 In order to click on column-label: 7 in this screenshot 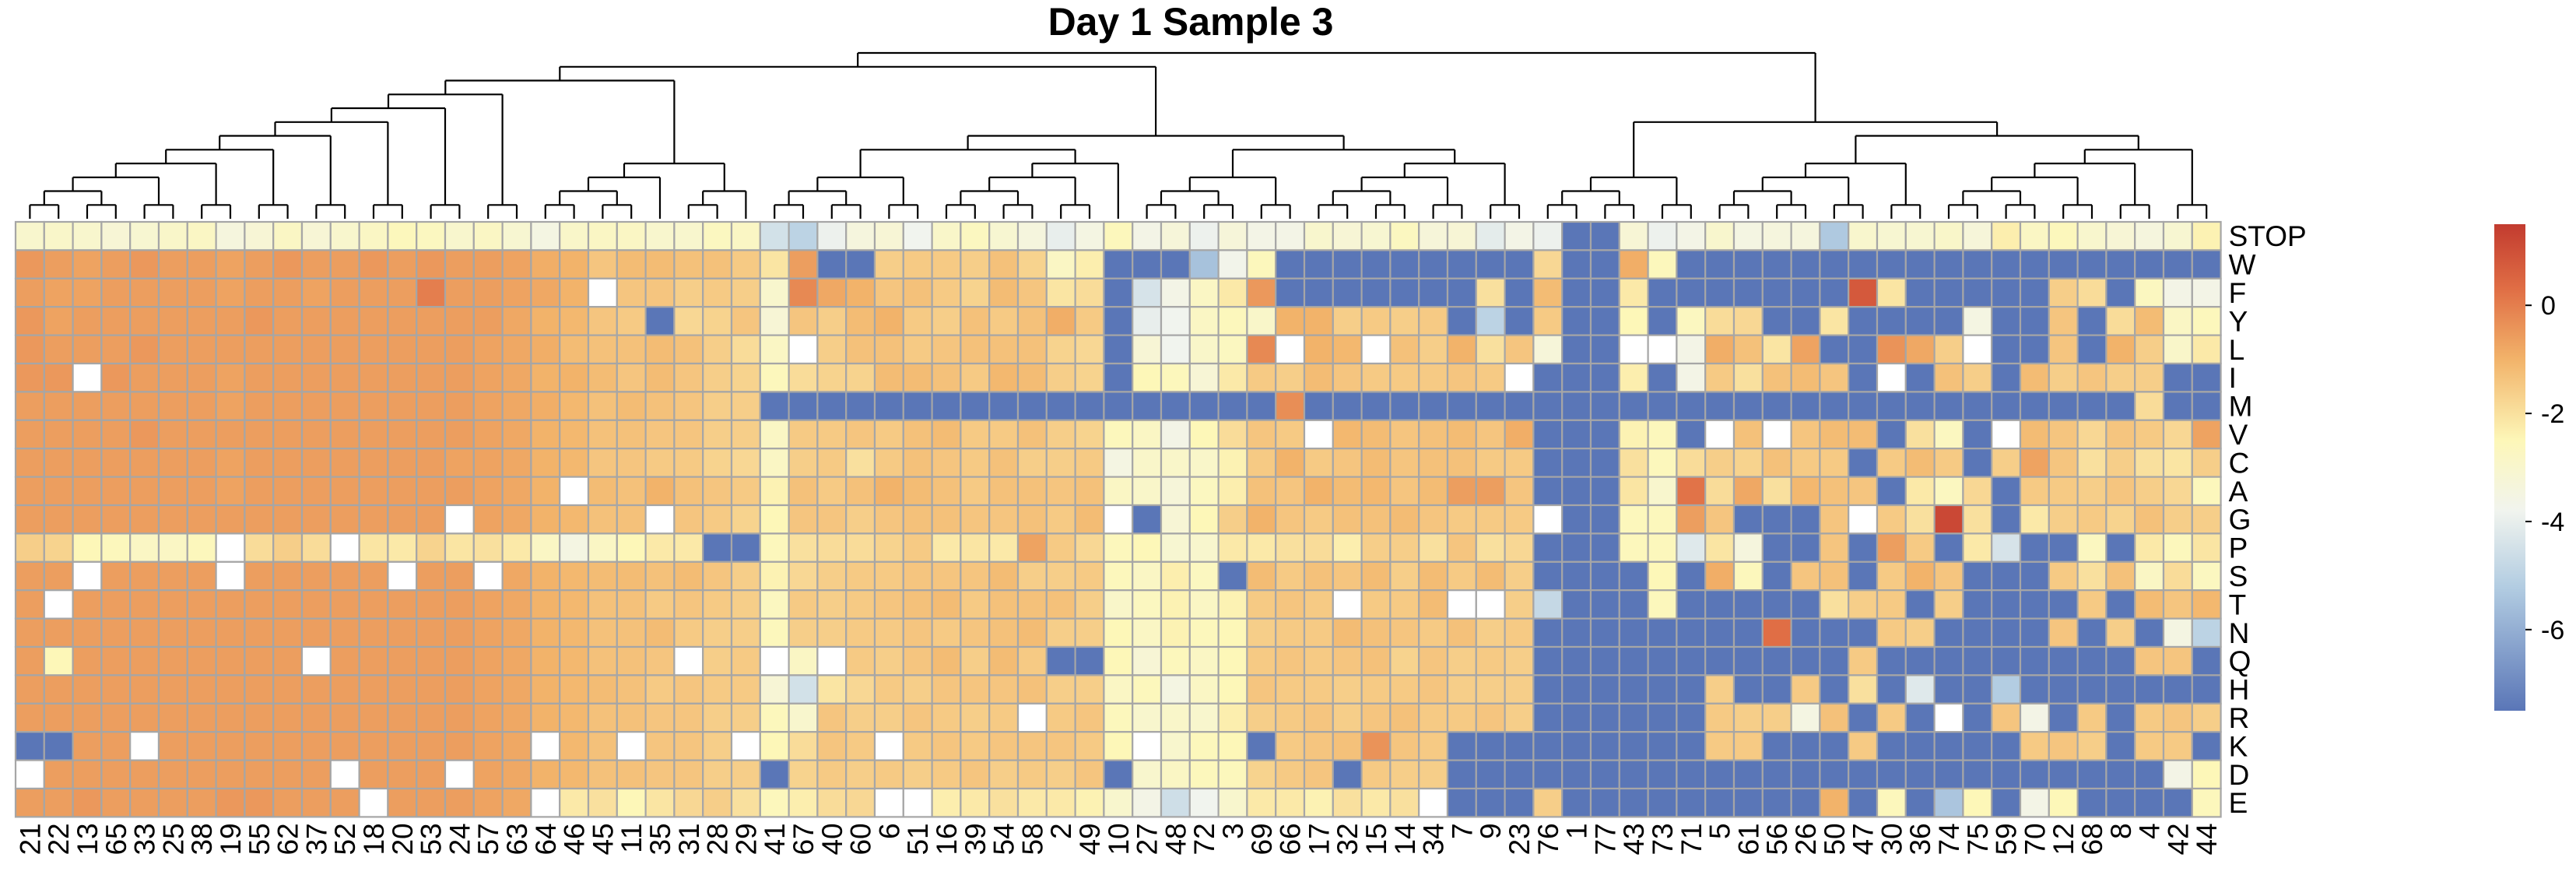, I will do `click(1462, 831)`.